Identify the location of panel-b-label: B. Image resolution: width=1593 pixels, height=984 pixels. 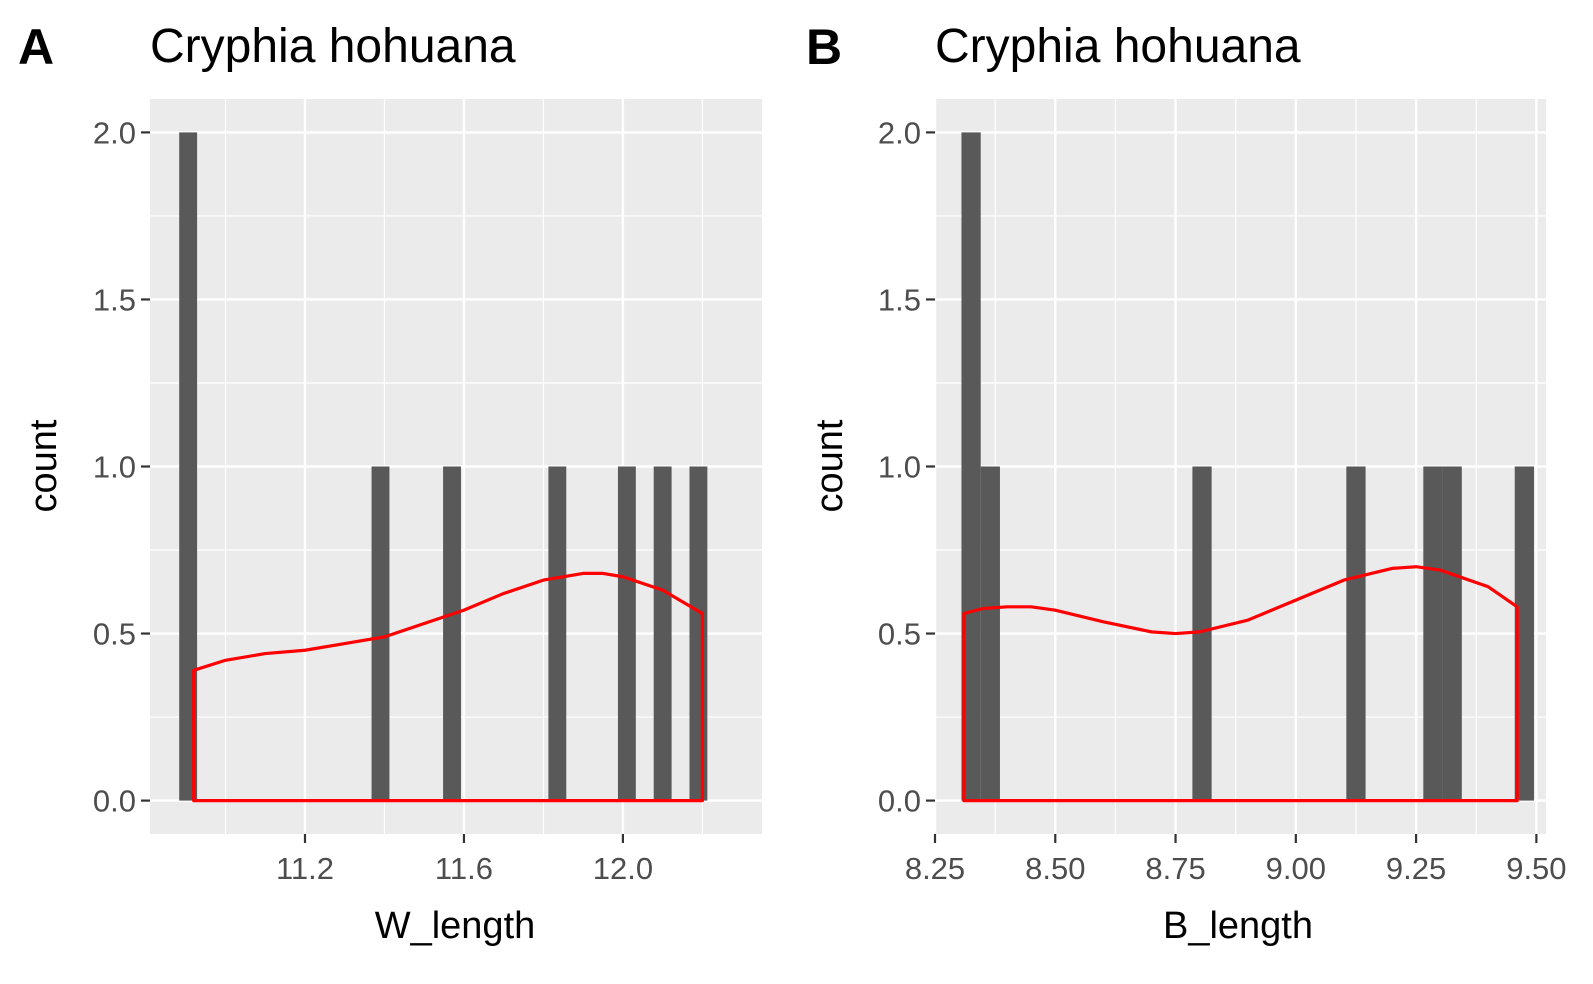
(824, 47).